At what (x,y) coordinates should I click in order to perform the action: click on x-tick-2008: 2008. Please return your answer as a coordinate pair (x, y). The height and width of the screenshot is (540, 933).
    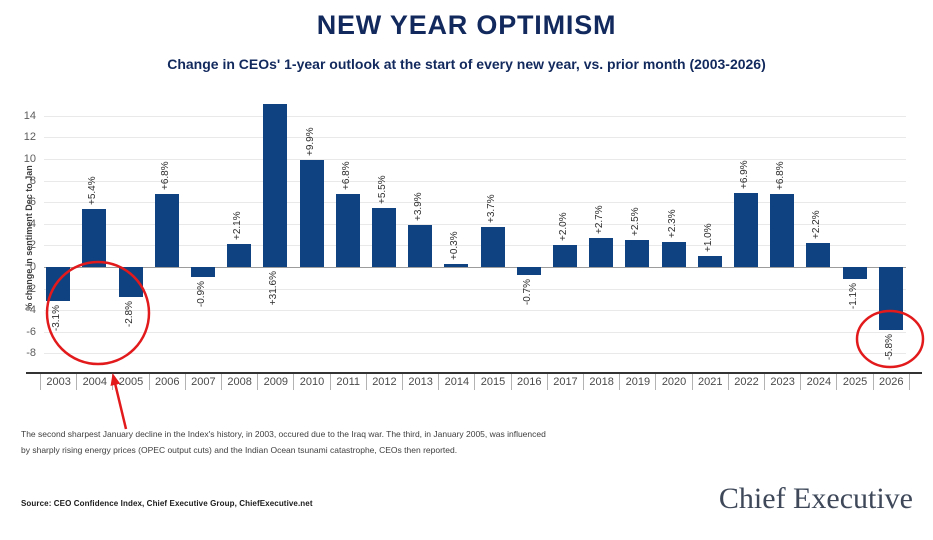
    Looking at the image, I should click on (239, 382).